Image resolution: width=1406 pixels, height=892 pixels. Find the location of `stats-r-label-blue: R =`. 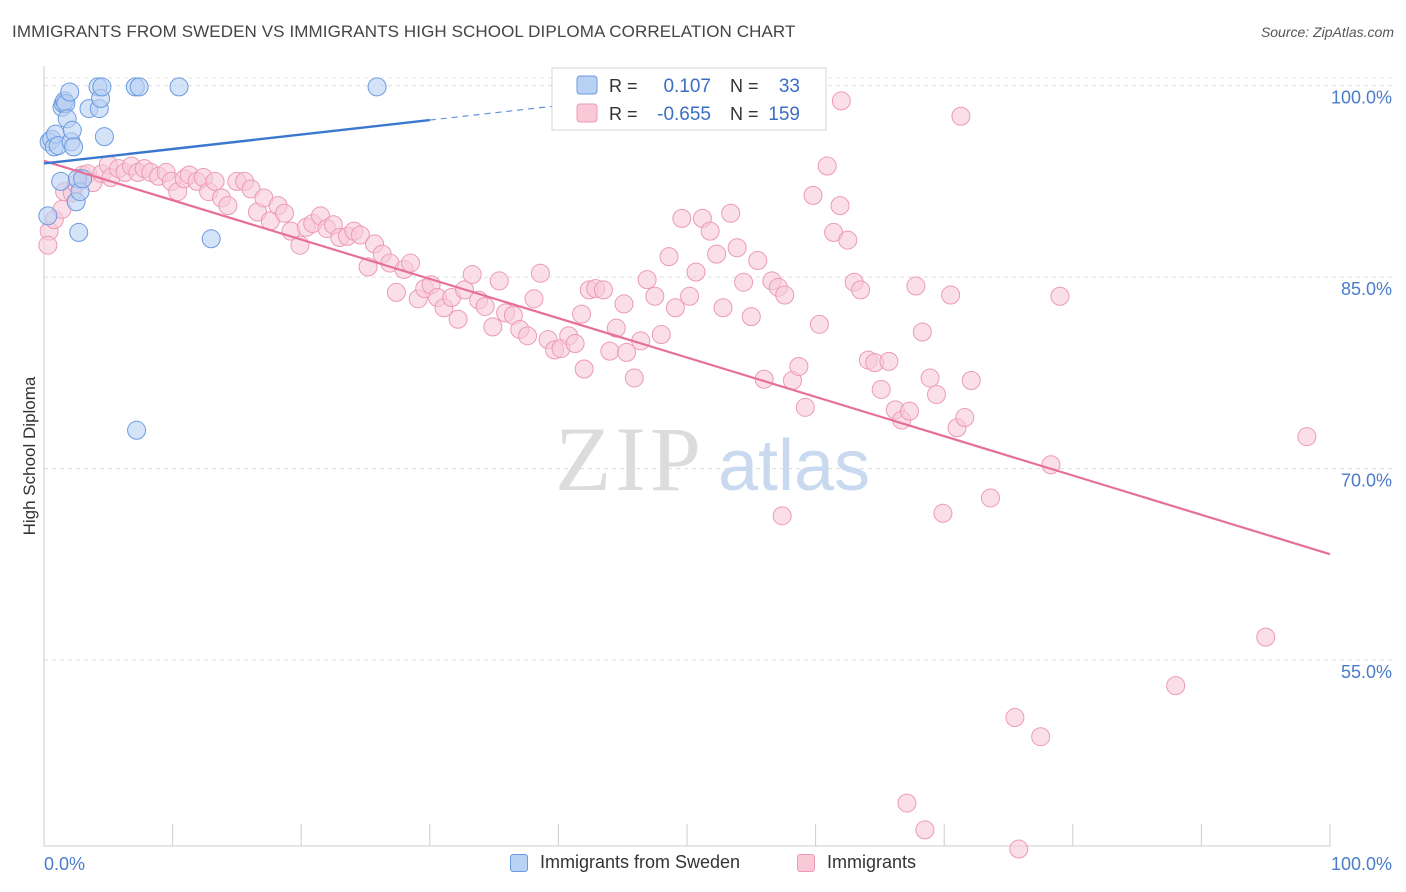

stats-r-label-blue: R = is located at coordinates (623, 86).